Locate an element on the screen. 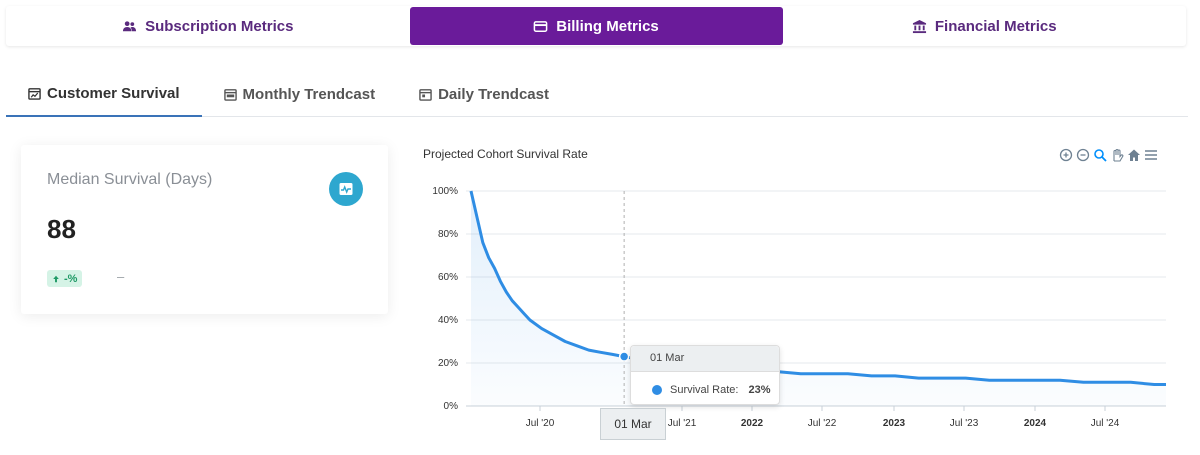 This screenshot has height=455, width=1200. tooltip-value: 23% is located at coordinates (759, 390).